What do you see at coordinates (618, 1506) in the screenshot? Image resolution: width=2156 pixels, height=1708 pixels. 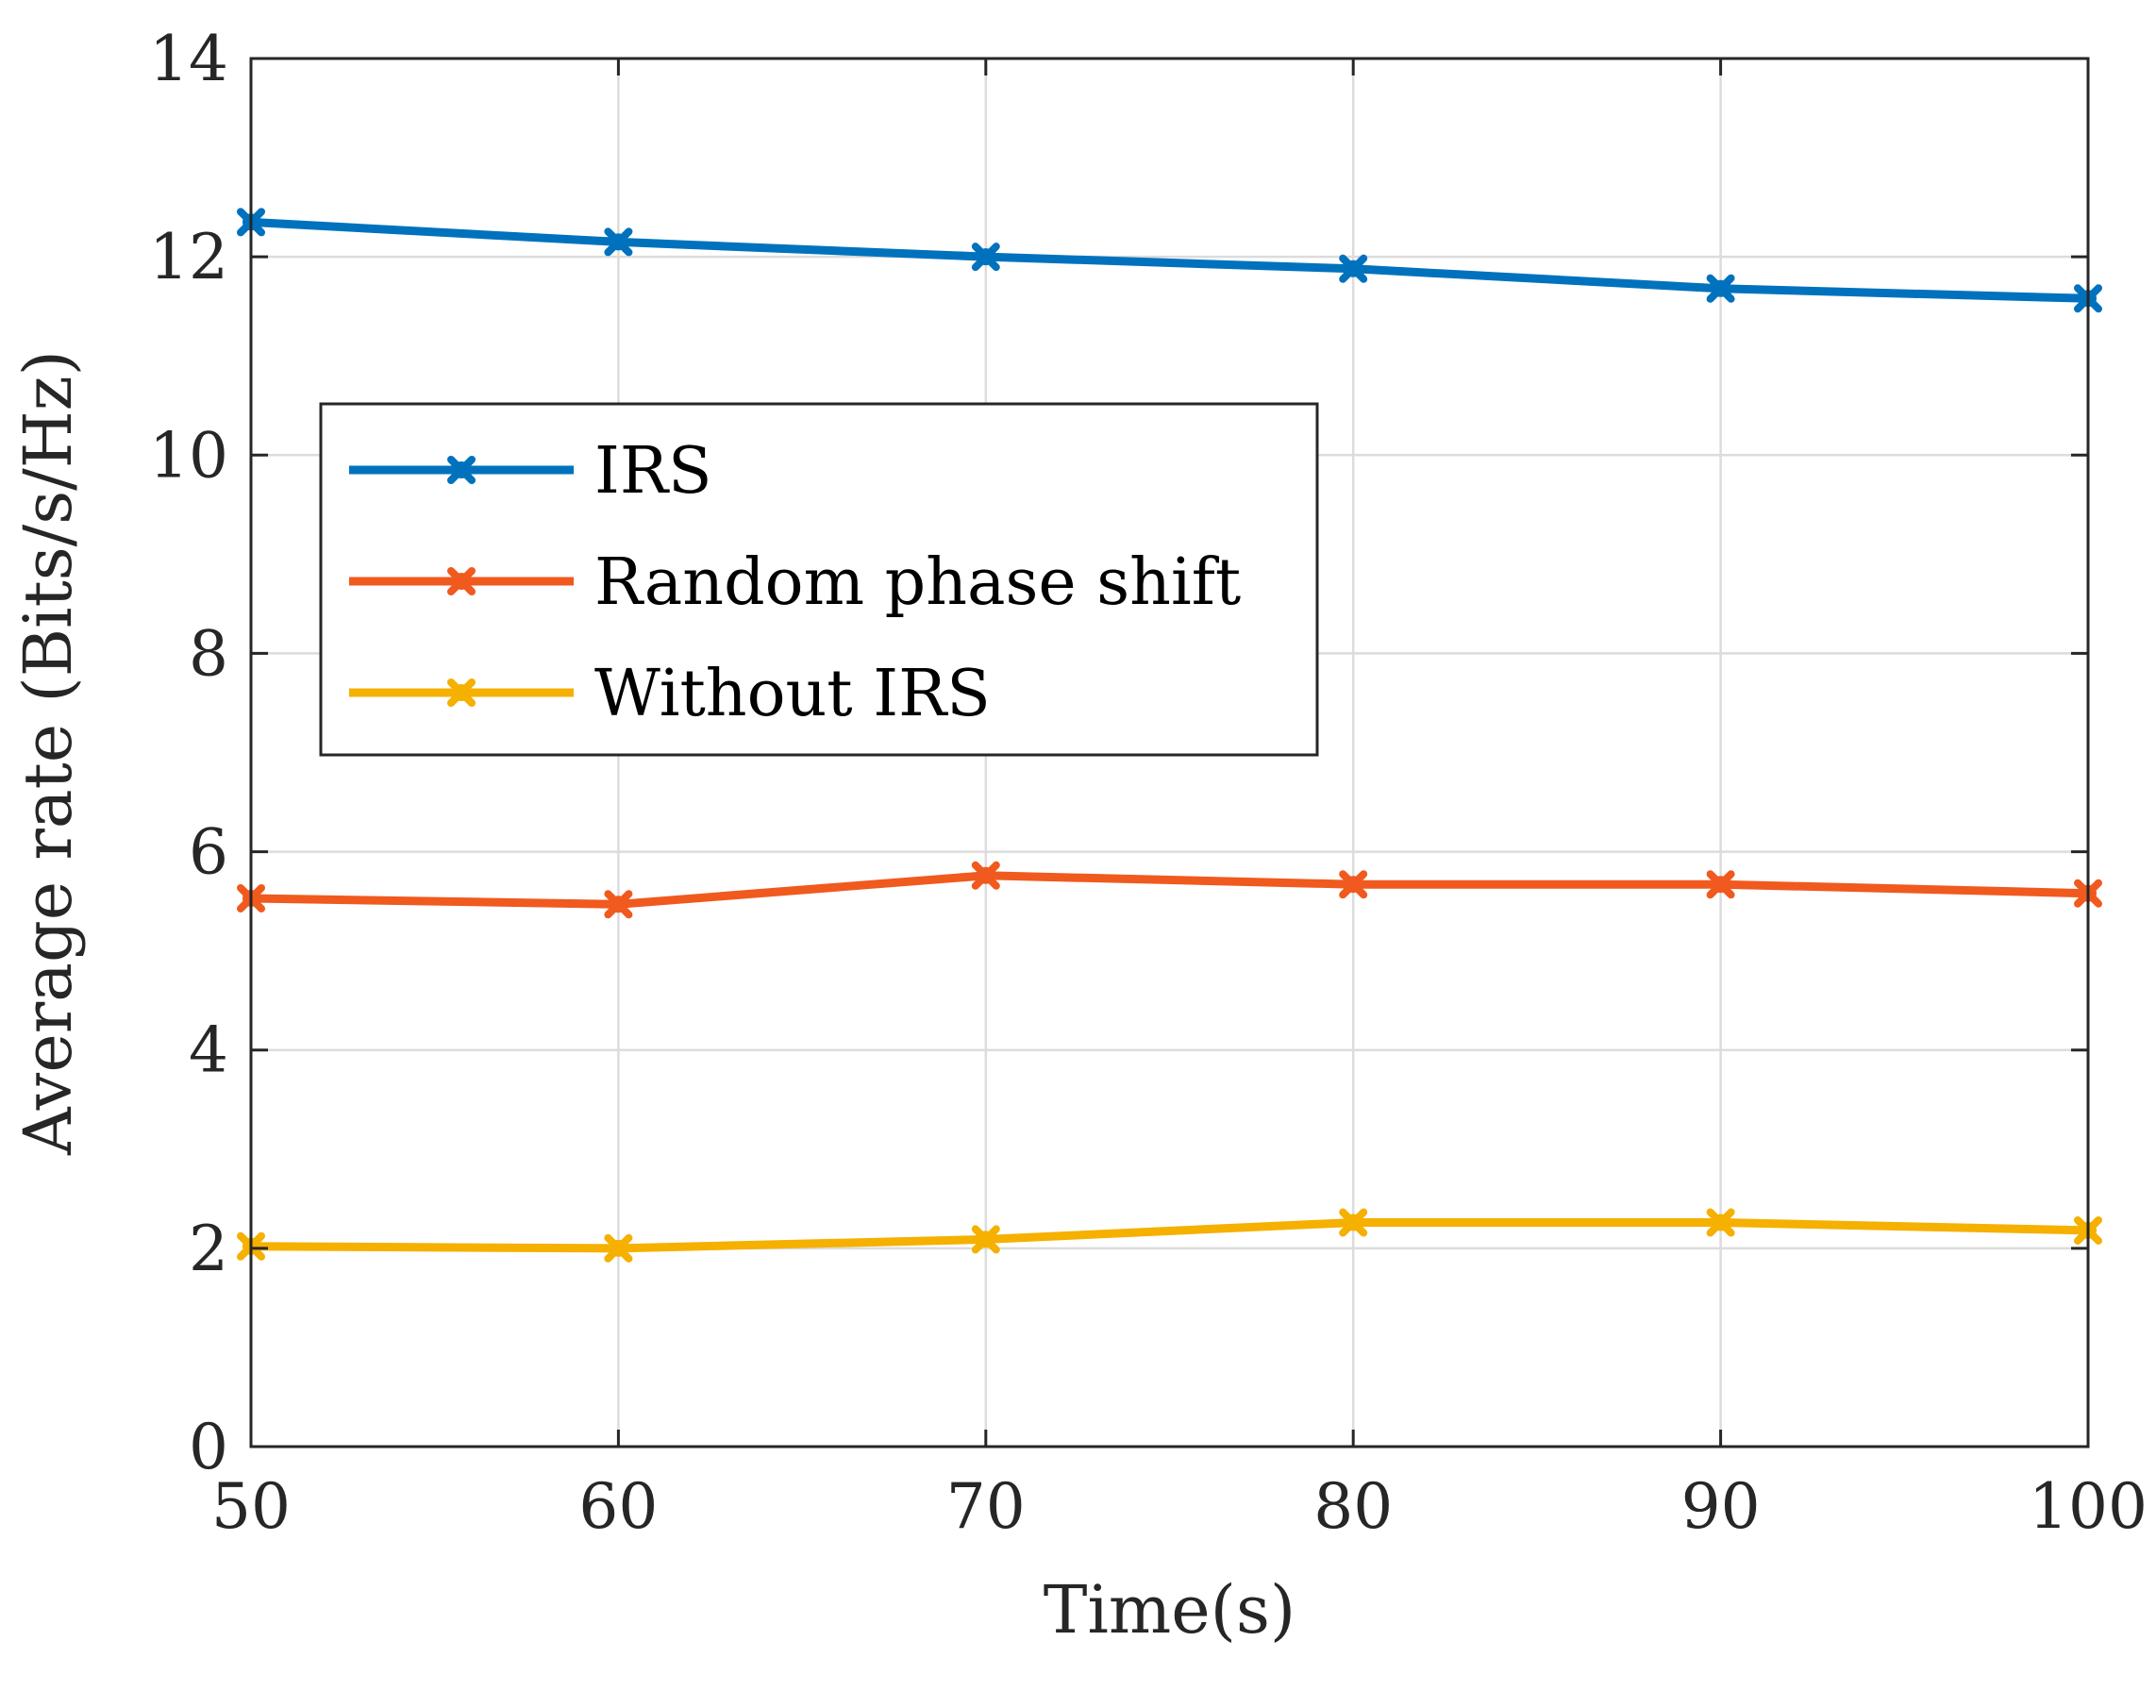 I see `x-tick-label: 60` at bounding box center [618, 1506].